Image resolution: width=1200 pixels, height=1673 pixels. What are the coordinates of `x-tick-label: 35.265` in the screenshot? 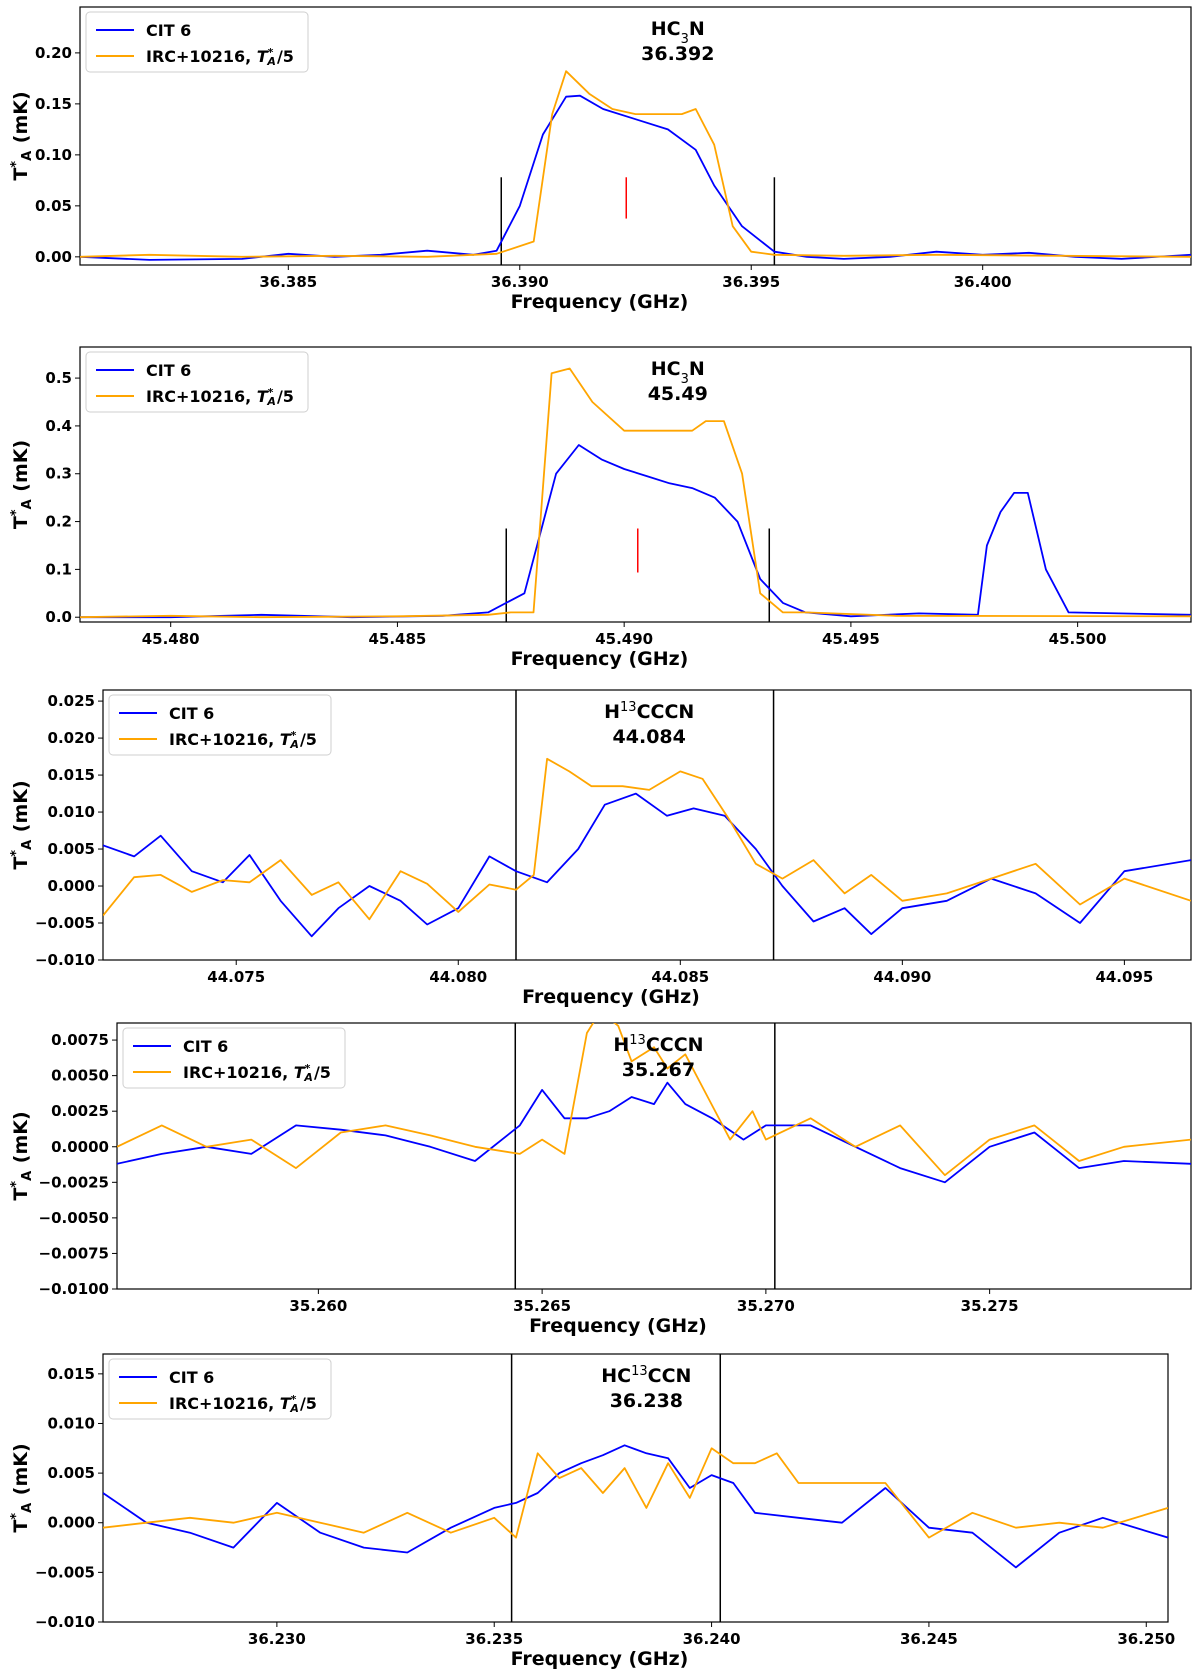 It's located at (542, 1306).